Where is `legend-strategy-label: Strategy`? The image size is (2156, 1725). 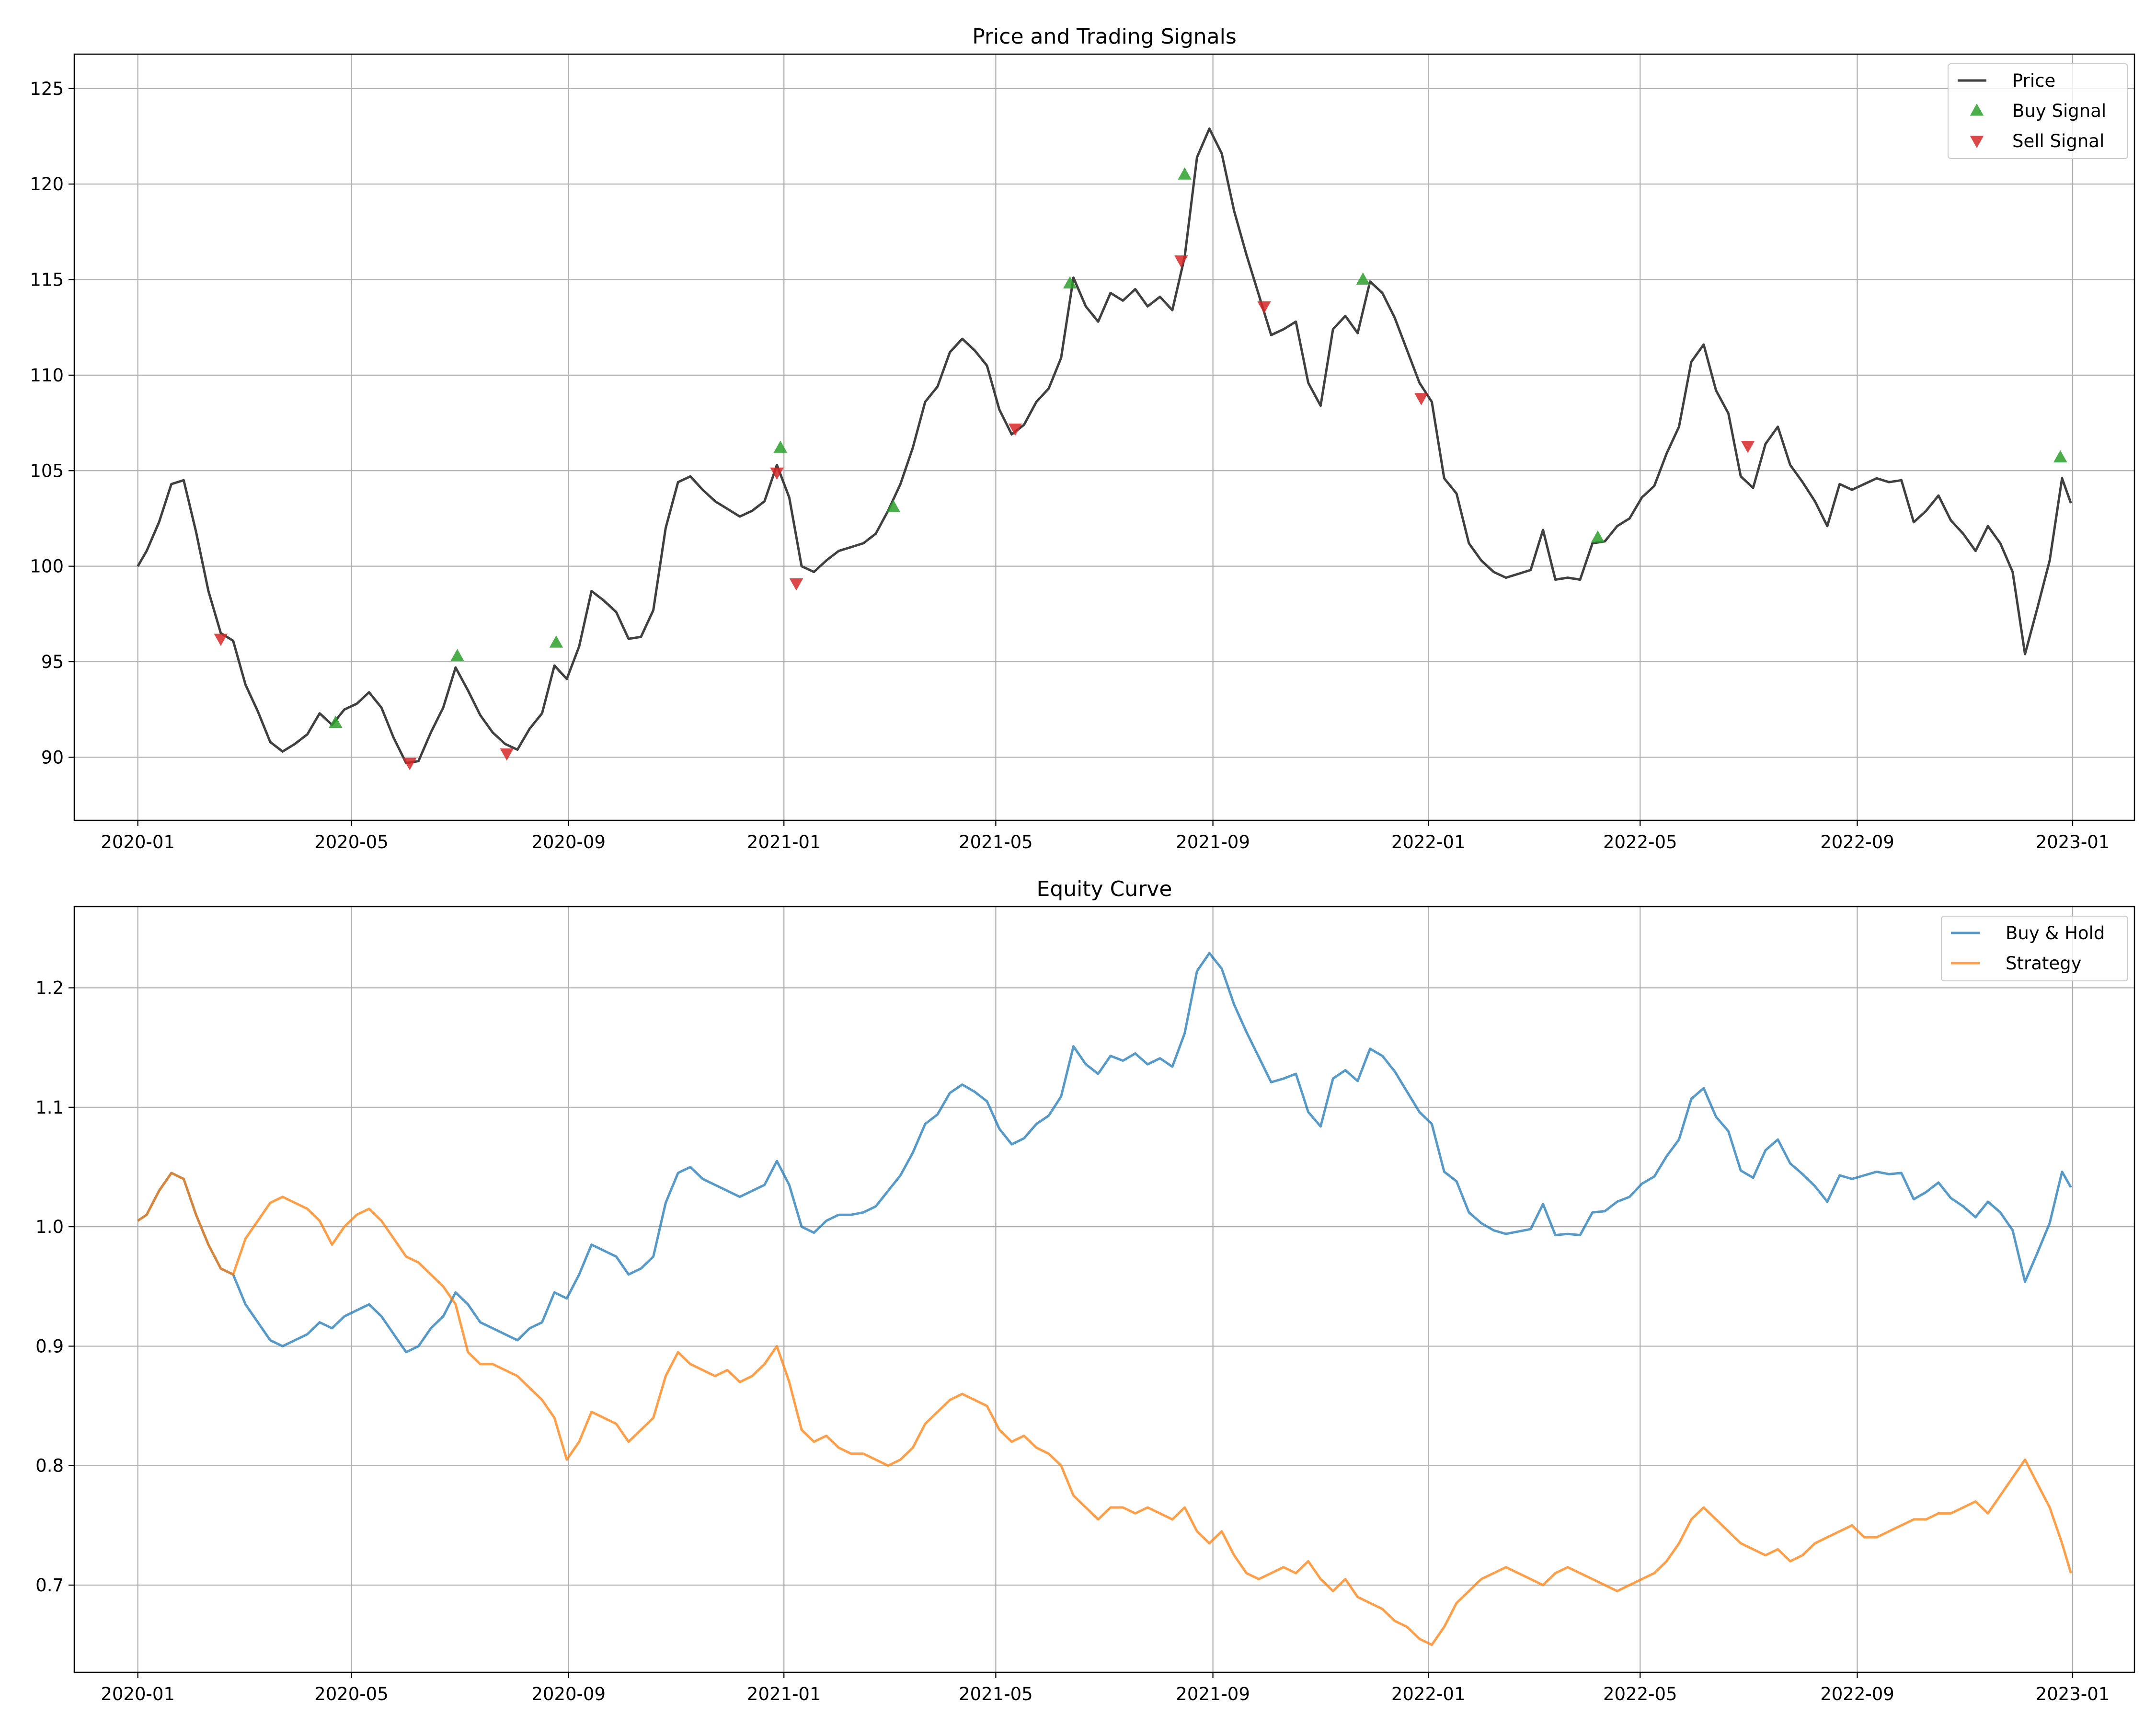 legend-strategy-label: Strategy is located at coordinates (2044, 963).